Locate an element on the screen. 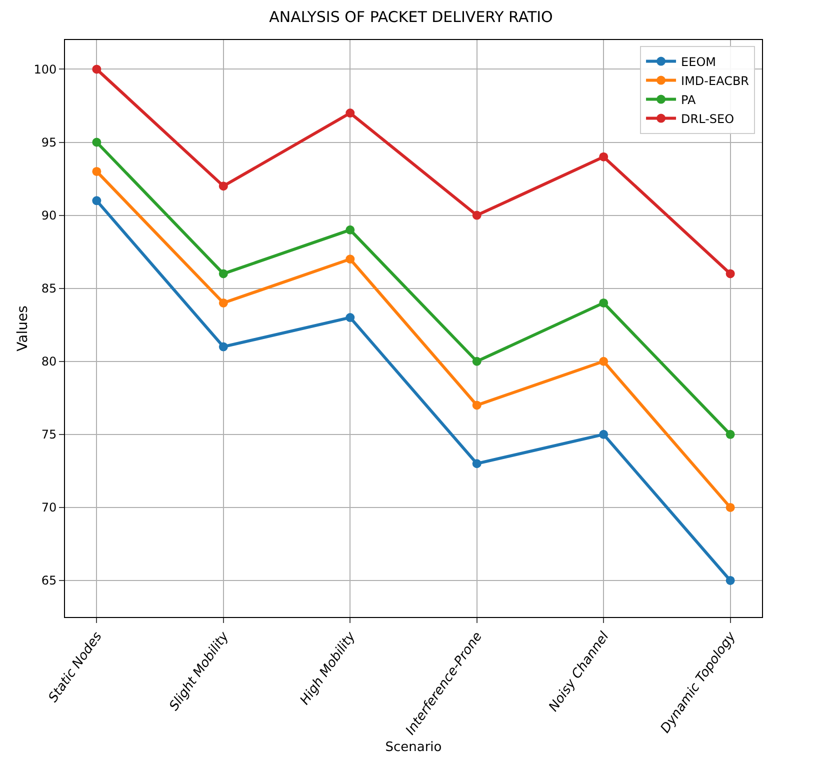  y-tick-label: 65 is located at coordinates (49, 581).